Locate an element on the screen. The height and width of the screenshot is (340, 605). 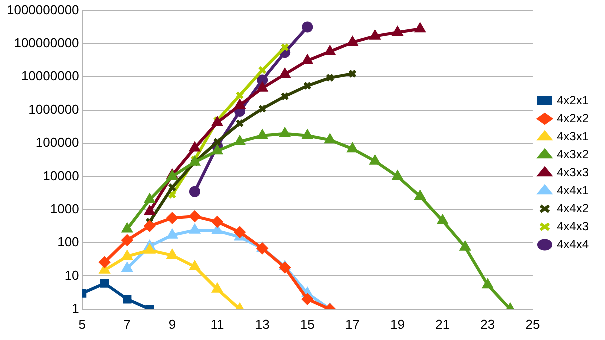
legend-label: 4x4x4 is located at coordinates (573, 244).